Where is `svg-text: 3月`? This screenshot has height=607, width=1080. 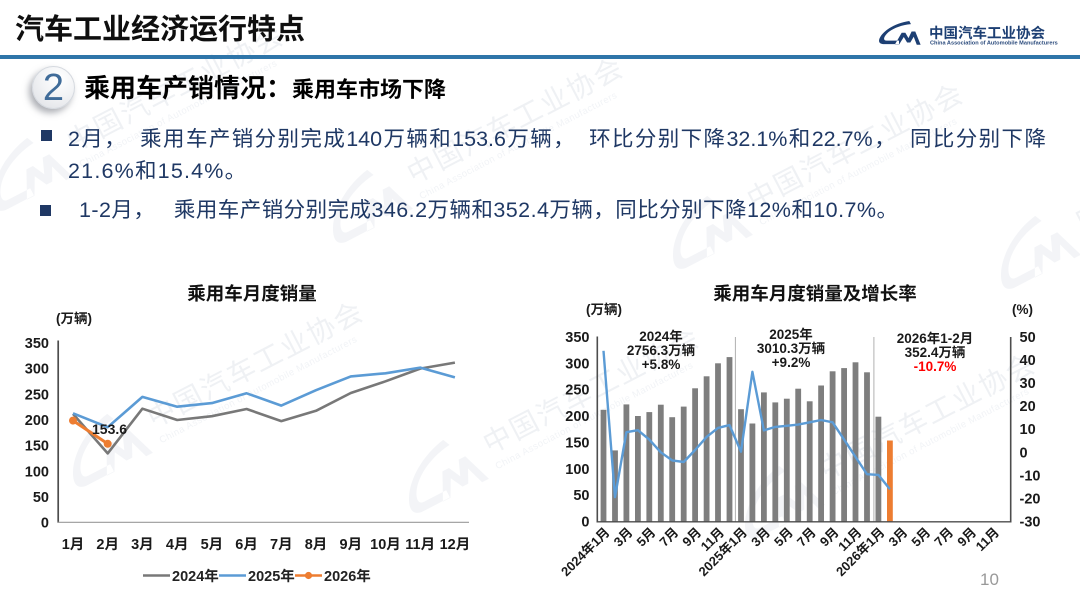
svg-text: 3月 is located at coordinates (142, 543).